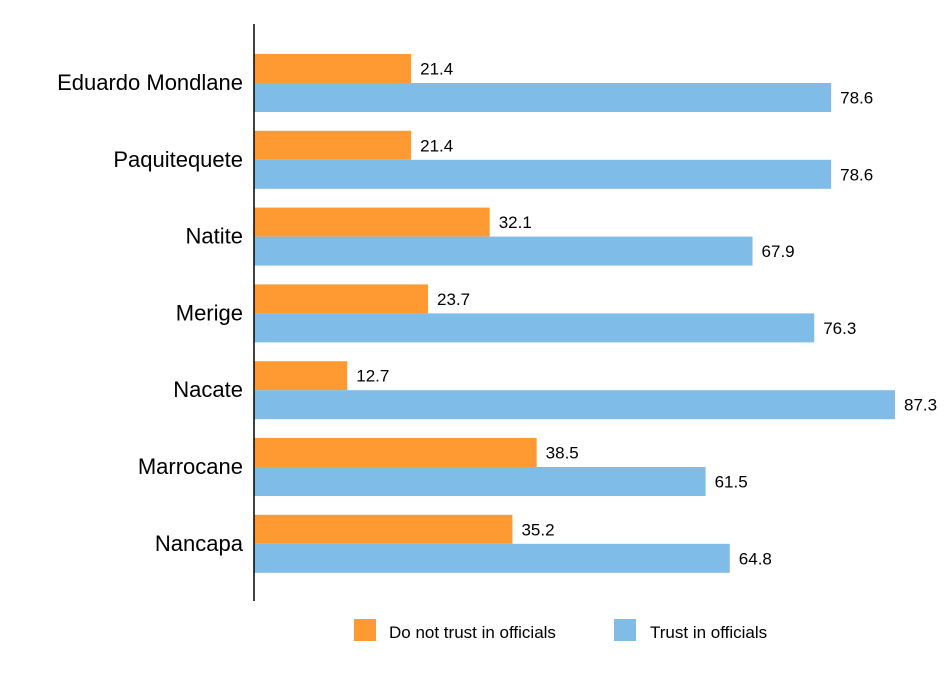  Describe the element at coordinates (209, 312) in the screenshot. I see `category-label: Merige` at that location.